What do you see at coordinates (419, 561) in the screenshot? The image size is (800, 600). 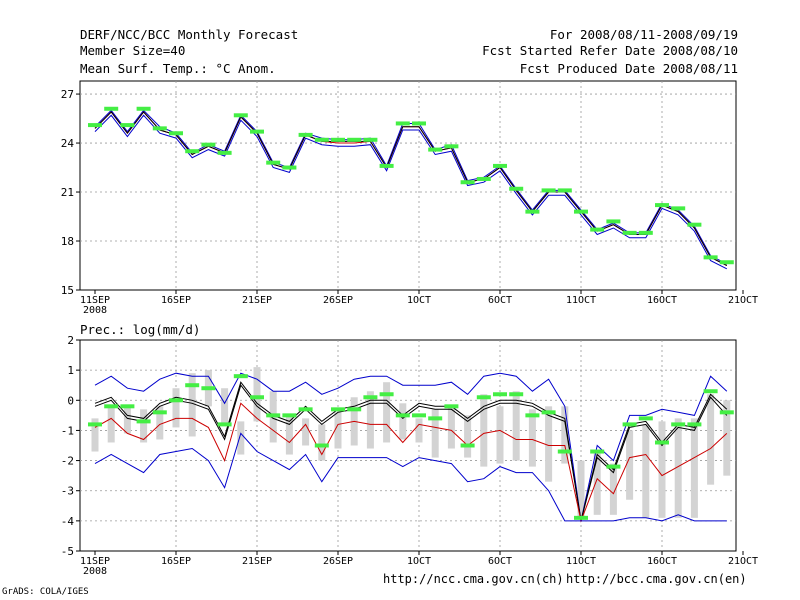 I see `prec-xtick-label: 1OCT` at bounding box center [419, 561].